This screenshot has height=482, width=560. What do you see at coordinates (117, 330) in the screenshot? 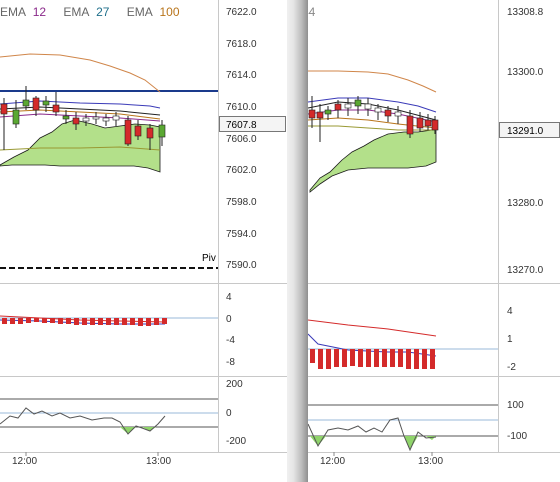
I see `left-macd-panel: 4 0 -4 -8` at bounding box center [117, 330].